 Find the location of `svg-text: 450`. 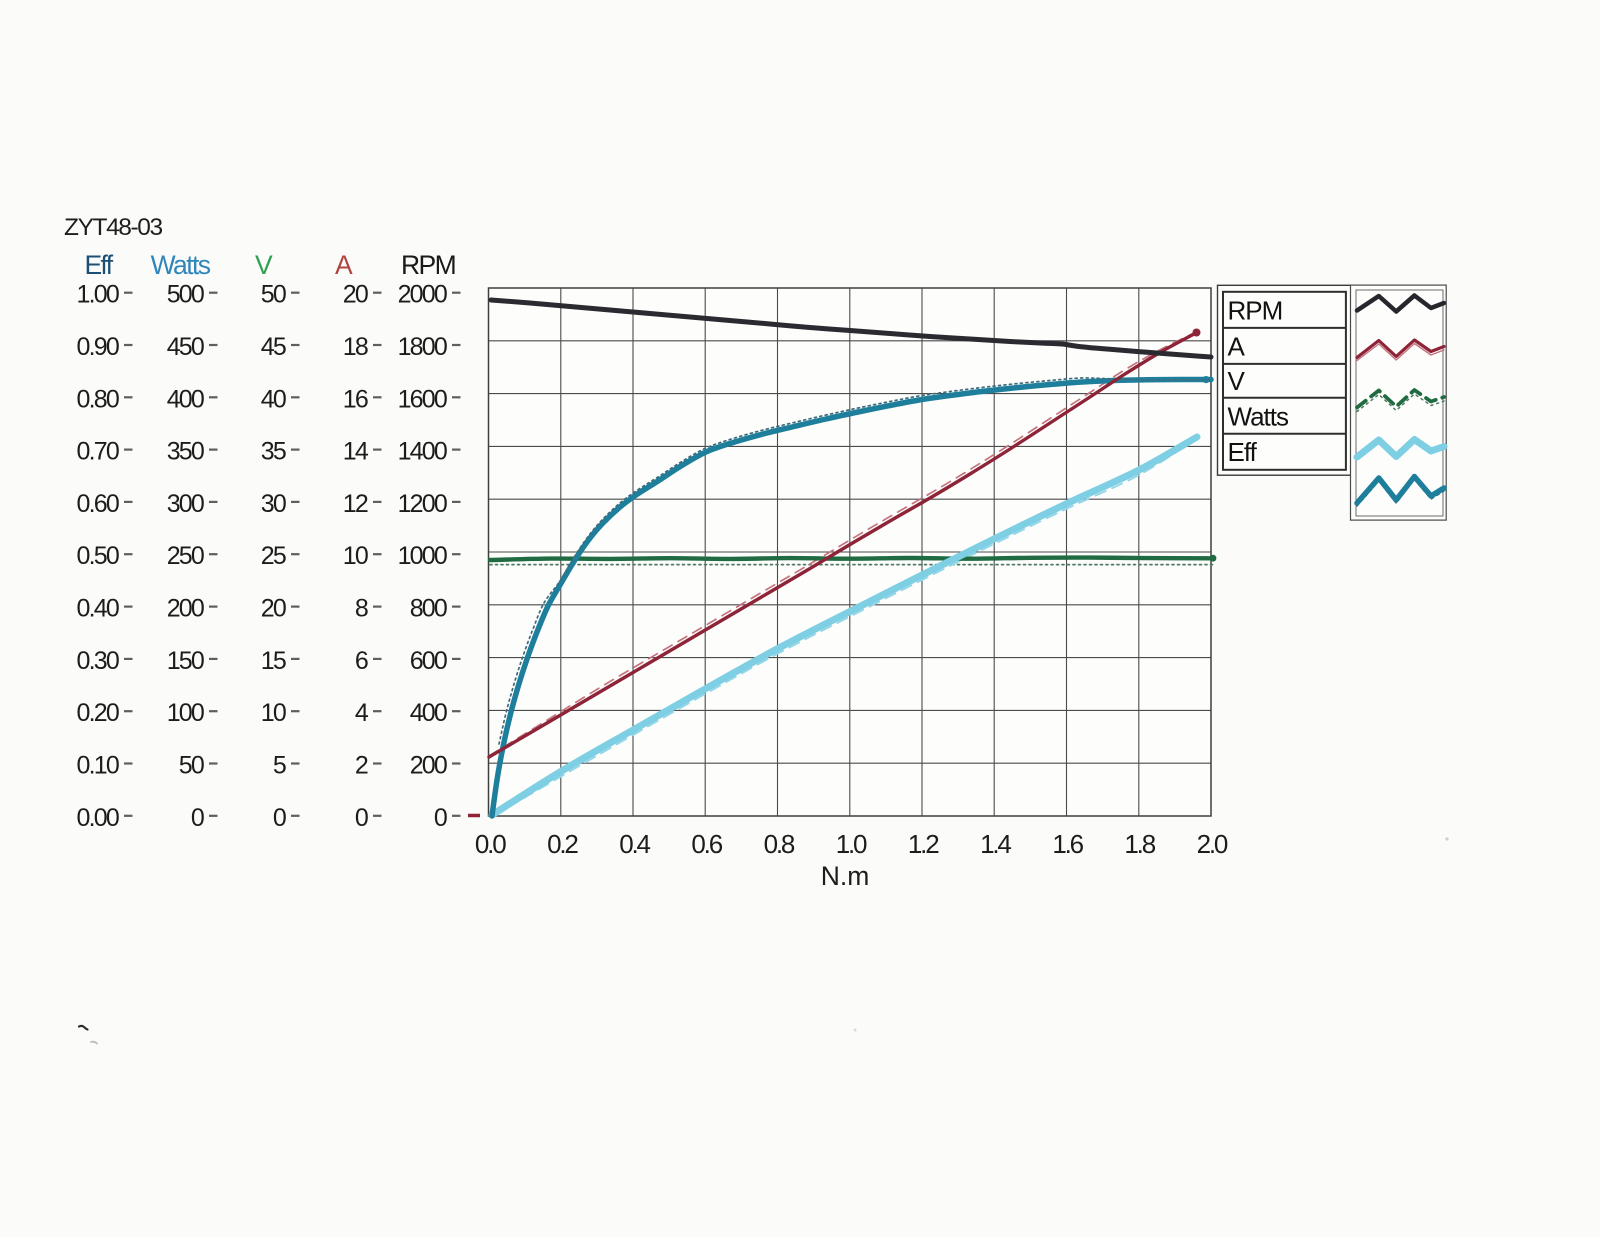

svg-text: 450 is located at coordinates (185, 347).